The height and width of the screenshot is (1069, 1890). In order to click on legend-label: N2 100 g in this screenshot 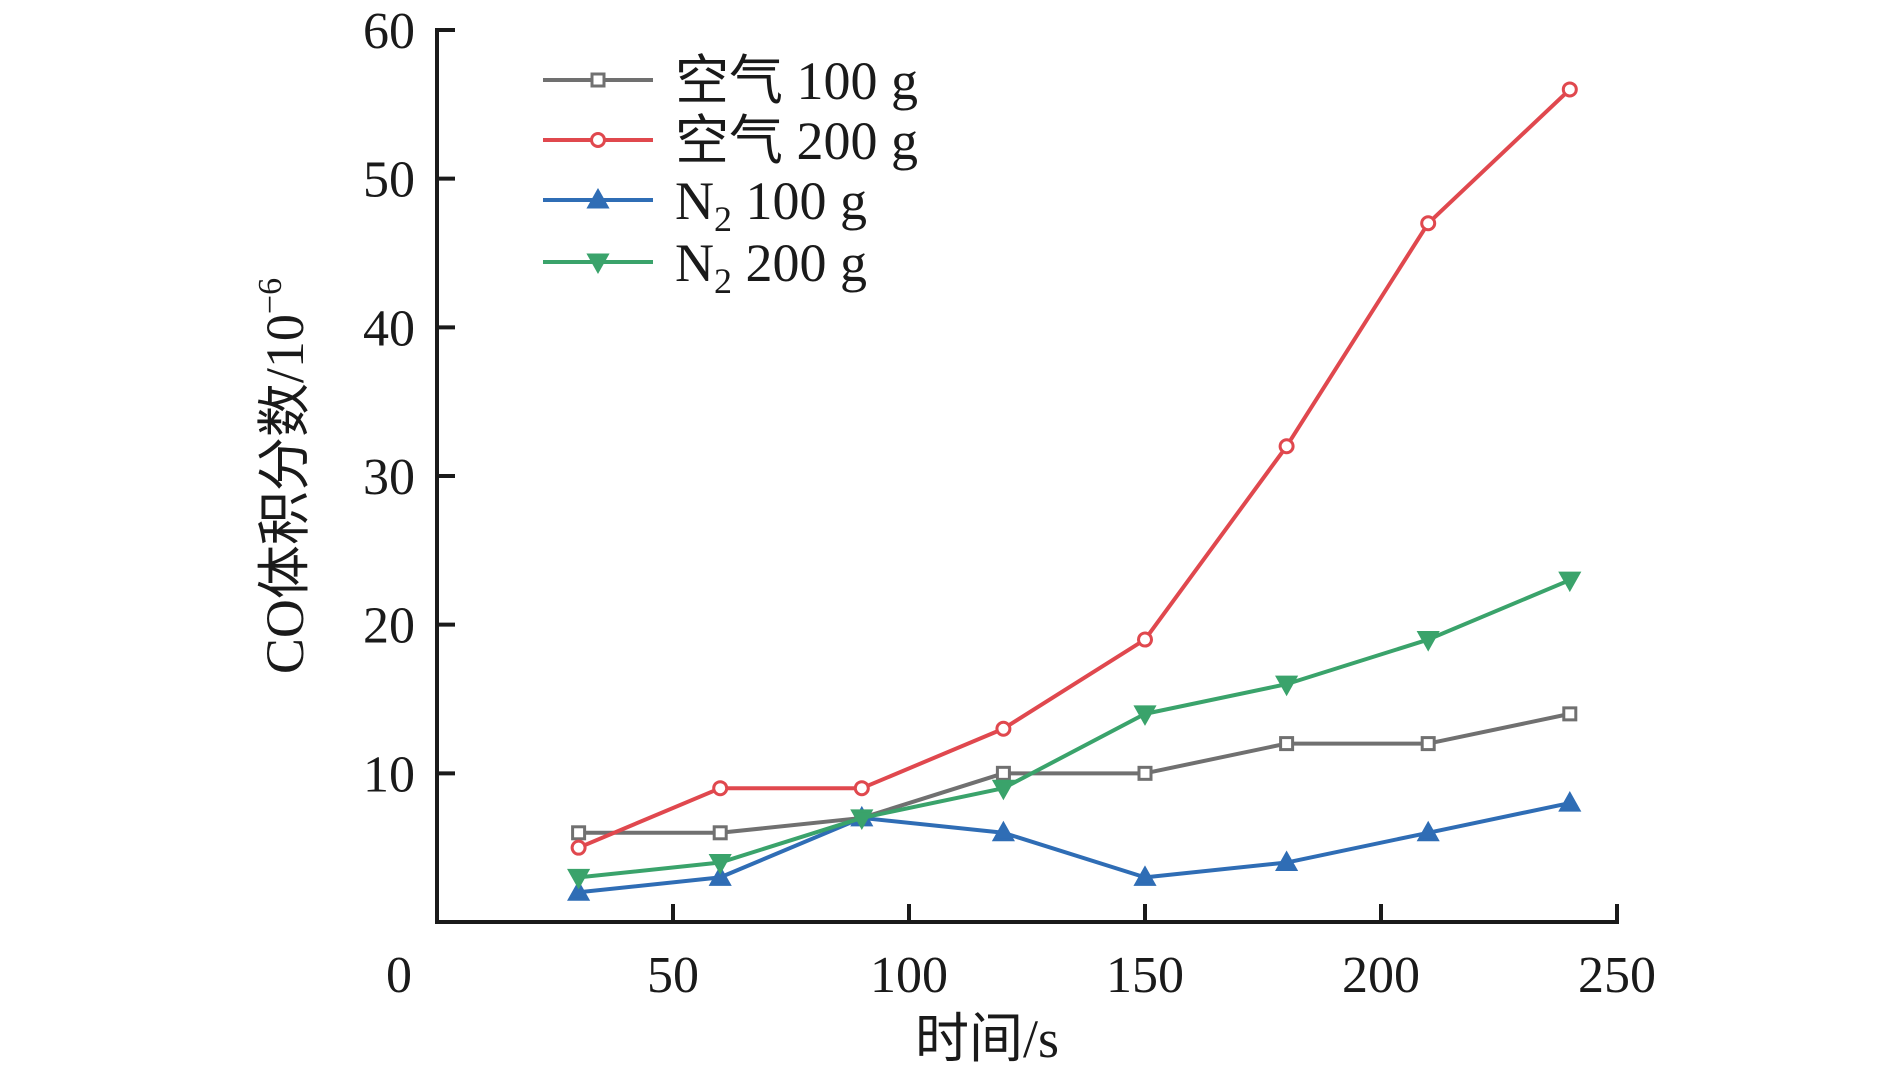, I will do `click(771, 205)`.